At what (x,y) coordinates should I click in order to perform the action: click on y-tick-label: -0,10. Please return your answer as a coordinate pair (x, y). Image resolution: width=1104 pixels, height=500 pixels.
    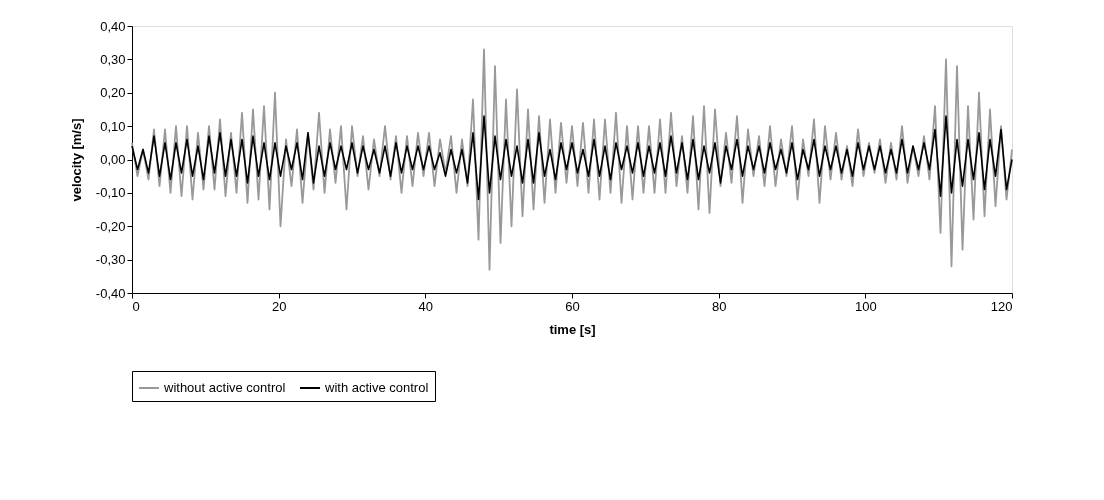
    Looking at the image, I should click on (110, 193).